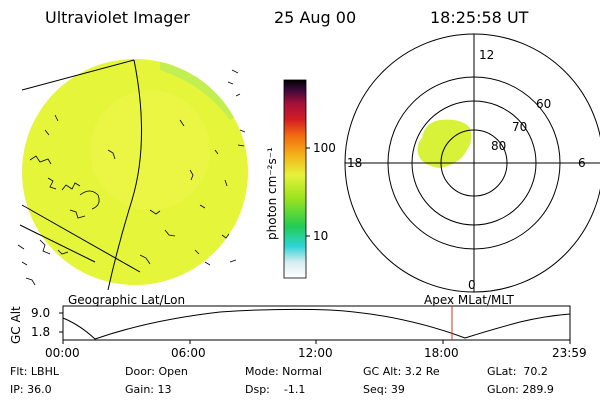  I want to click on lat-label-80: 80, so click(499, 146).